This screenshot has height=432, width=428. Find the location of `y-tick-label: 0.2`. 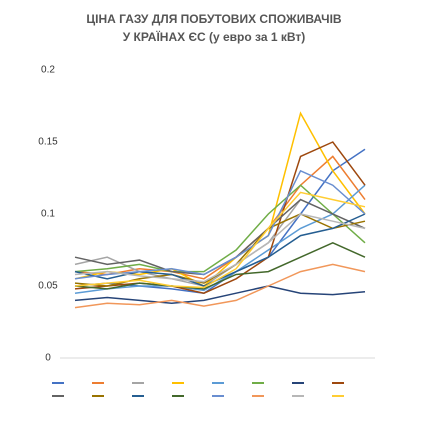

y-tick-label: 0.2 is located at coordinates (48, 70).